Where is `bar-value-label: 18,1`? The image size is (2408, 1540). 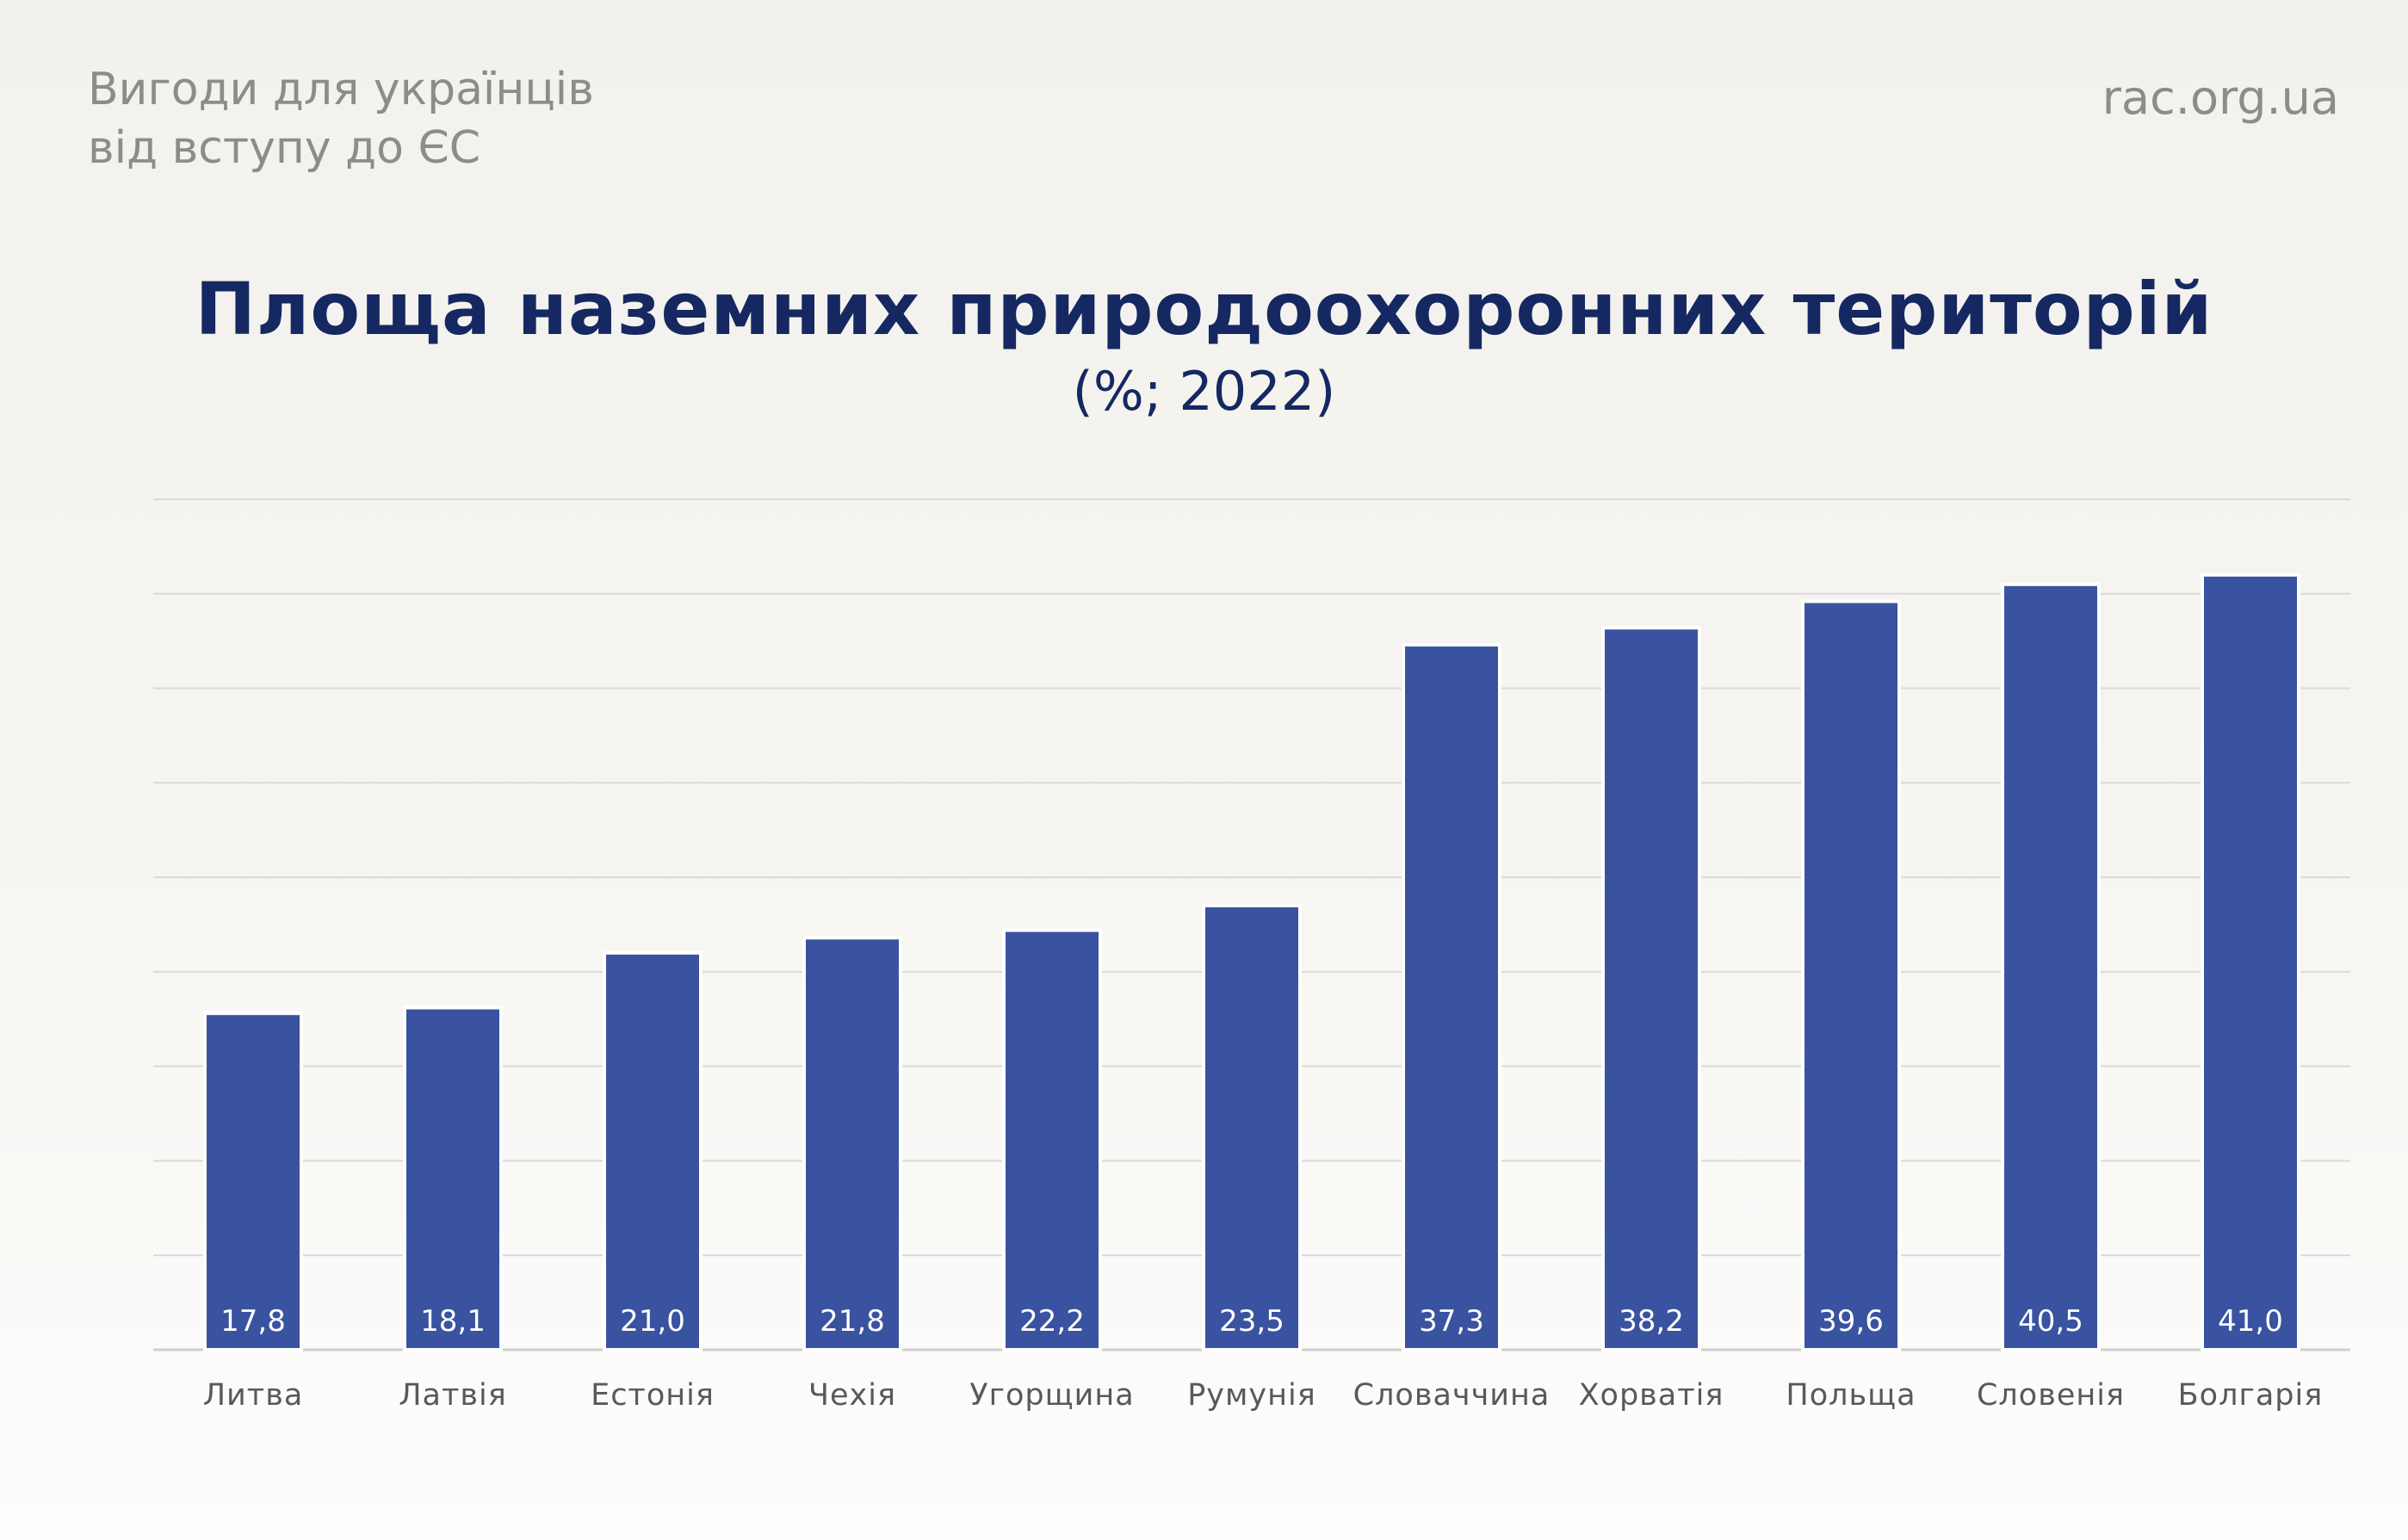
bar-value-label: 18,1 is located at coordinates (453, 1321).